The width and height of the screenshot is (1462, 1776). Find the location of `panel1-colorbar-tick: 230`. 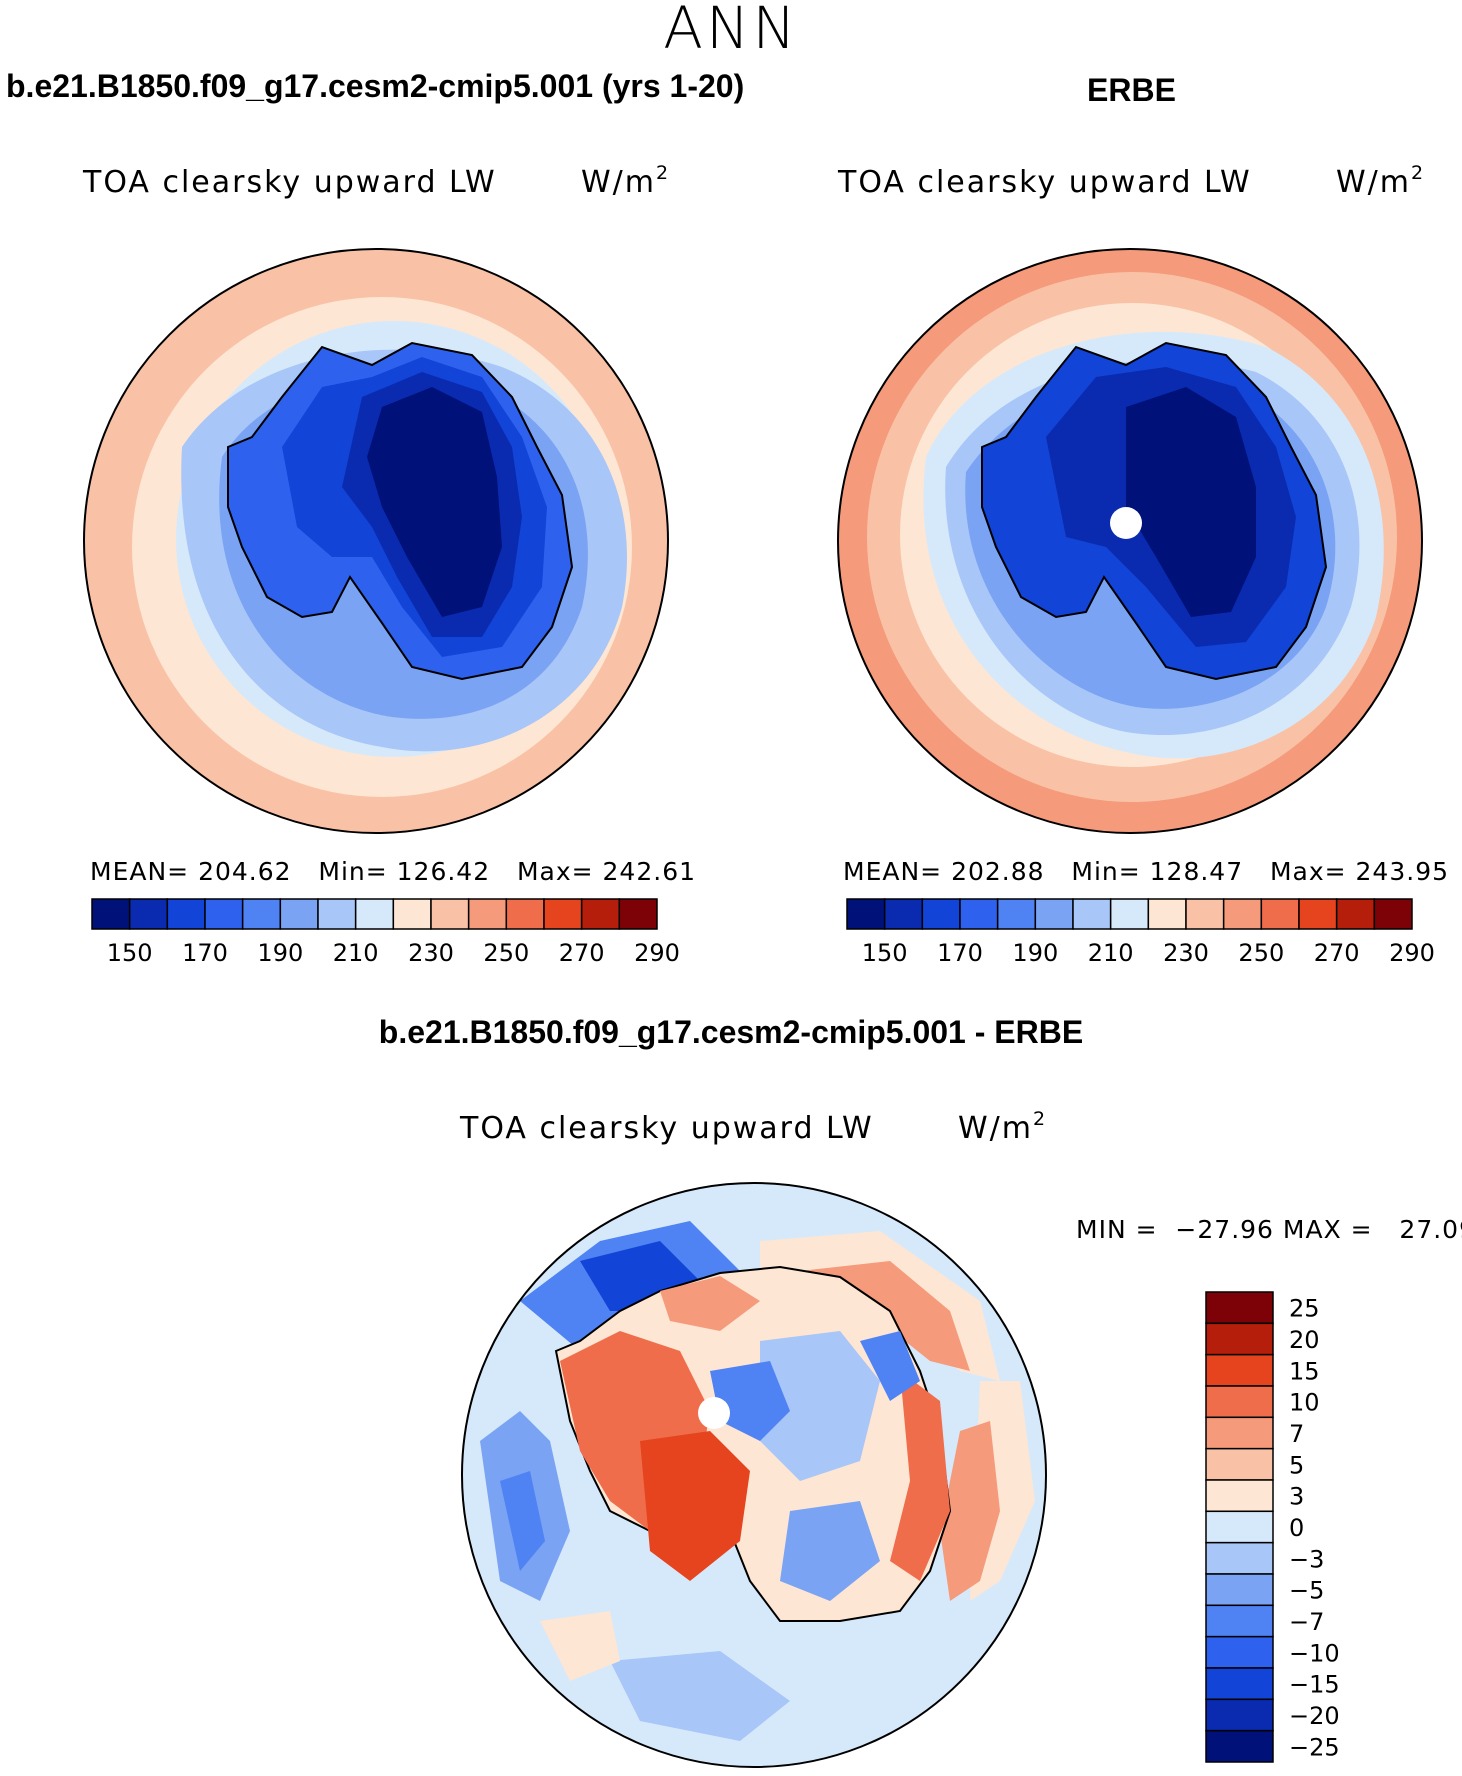

panel1-colorbar-tick: 230 is located at coordinates (431, 953).